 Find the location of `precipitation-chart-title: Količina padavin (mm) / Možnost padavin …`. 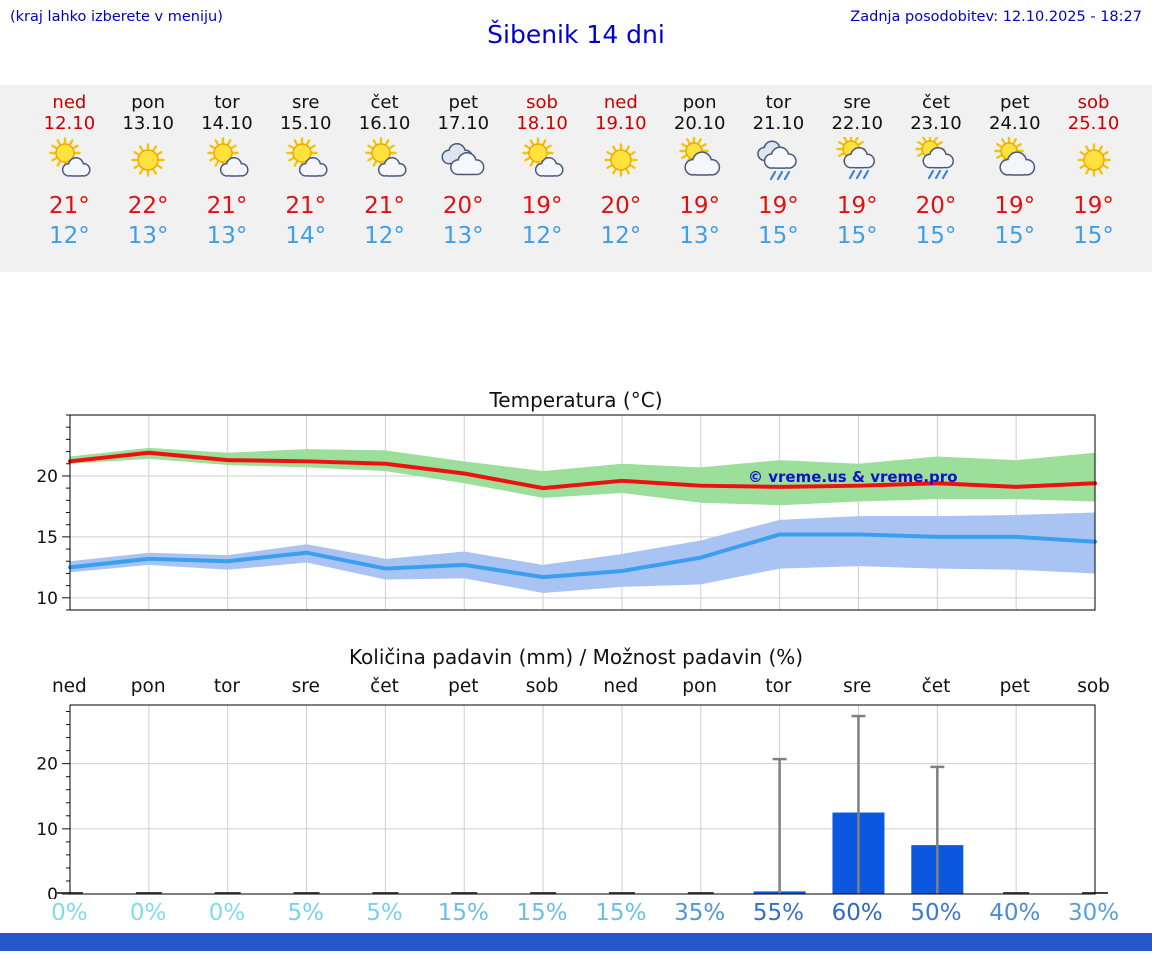

precipitation-chart-title: Količina padavin (mm) / Možnost padavin … is located at coordinates (576, 657).